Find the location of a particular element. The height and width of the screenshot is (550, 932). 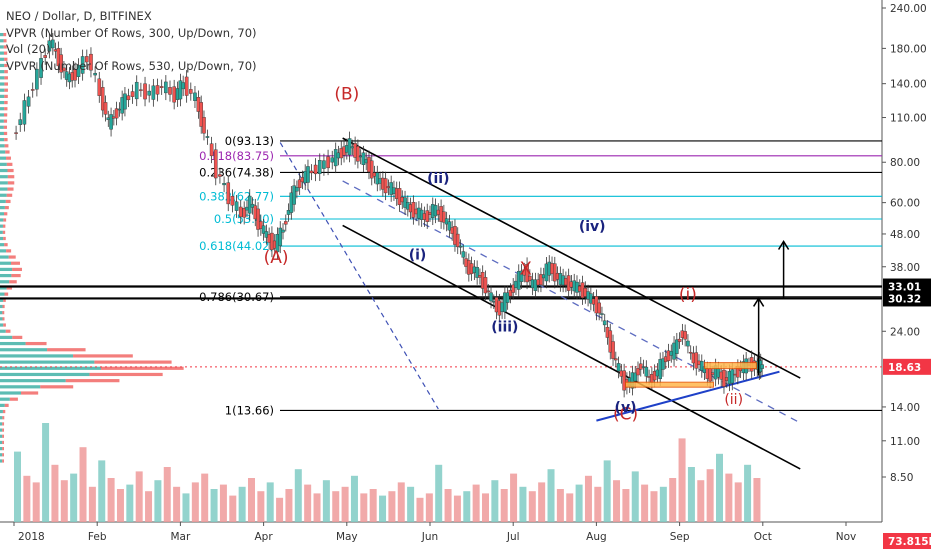

price-badge-label: 30.32 is located at coordinates (904, 299).